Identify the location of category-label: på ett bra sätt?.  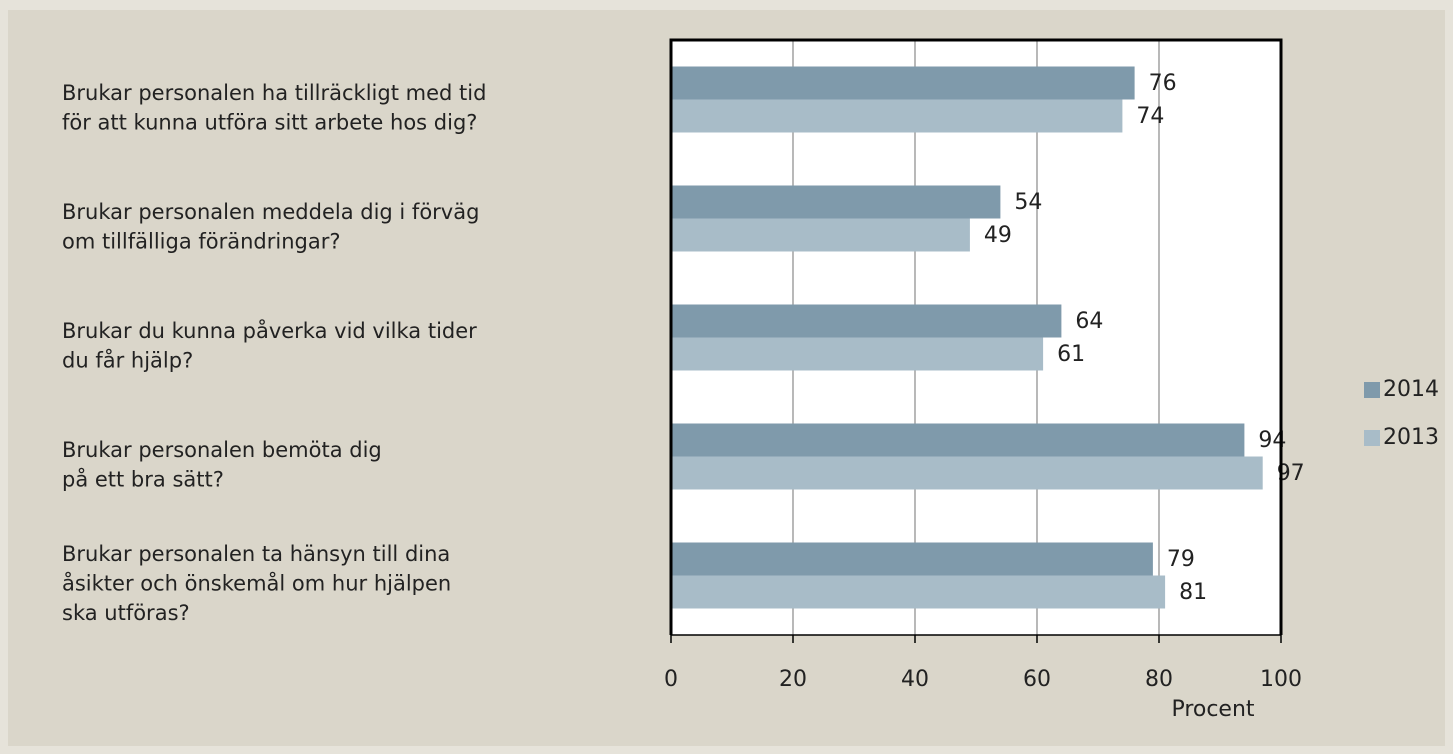
(143, 478).